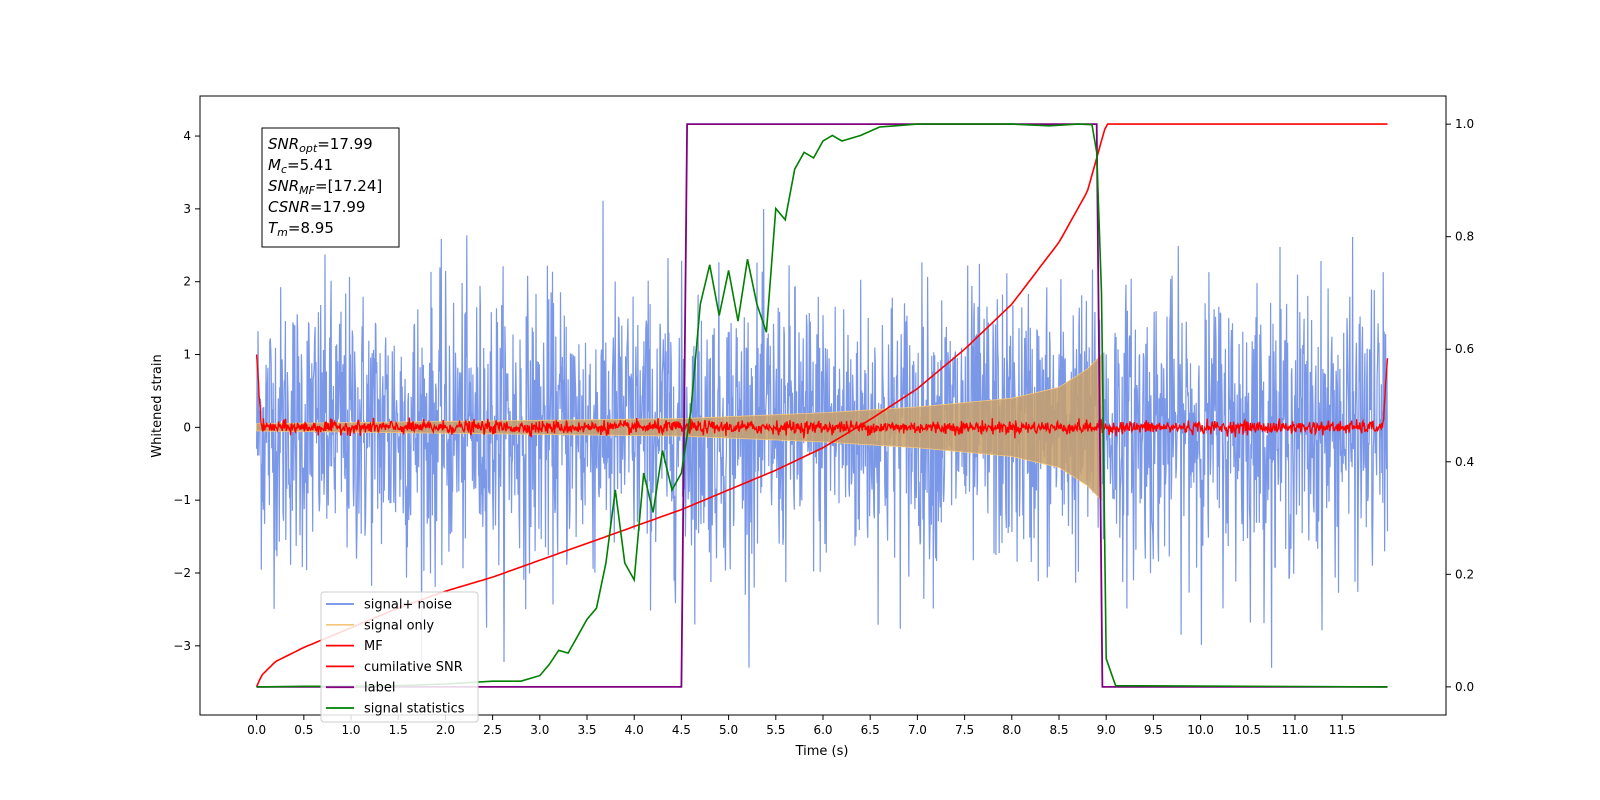 The height and width of the screenshot is (800, 1600). What do you see at coordinates (379, 688) in the screenshot?
I see `legend-entry-label: label` at bounding box center [379, 688].